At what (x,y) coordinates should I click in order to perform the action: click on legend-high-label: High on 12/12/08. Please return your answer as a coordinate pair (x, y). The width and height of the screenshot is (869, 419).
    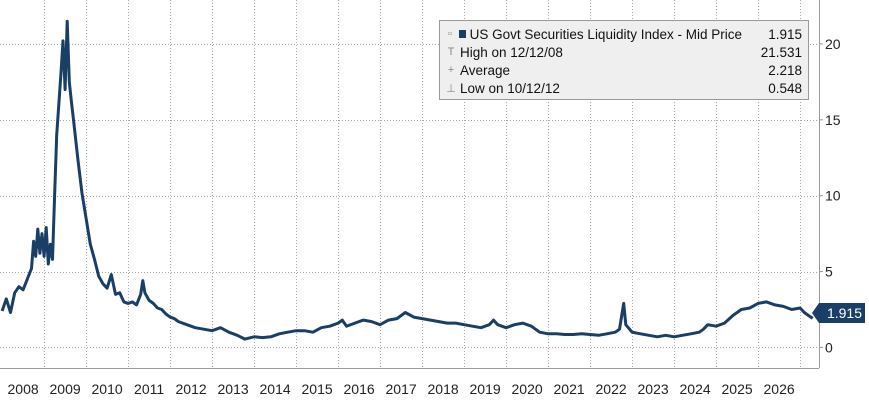
    Looking at the image, I should click on (511, 52).